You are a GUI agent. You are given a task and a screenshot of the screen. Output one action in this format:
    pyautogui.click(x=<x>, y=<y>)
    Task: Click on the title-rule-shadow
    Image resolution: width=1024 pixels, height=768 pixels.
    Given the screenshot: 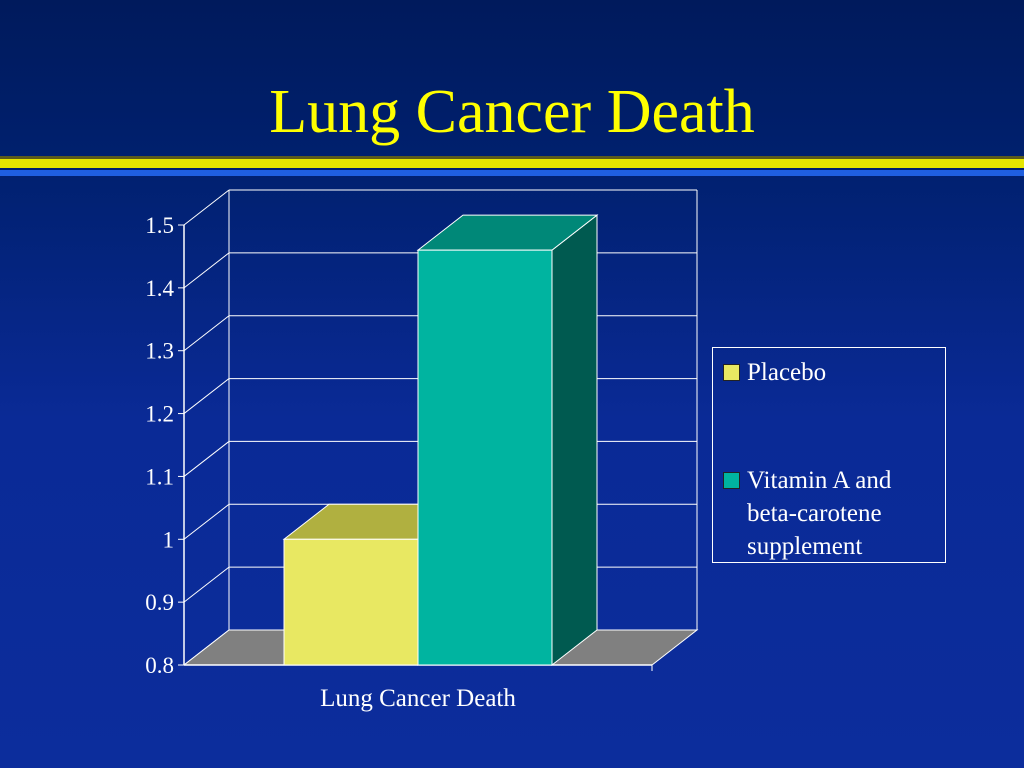 What is the action you would take?
    pyautogui.click(x=512, y=157)
    